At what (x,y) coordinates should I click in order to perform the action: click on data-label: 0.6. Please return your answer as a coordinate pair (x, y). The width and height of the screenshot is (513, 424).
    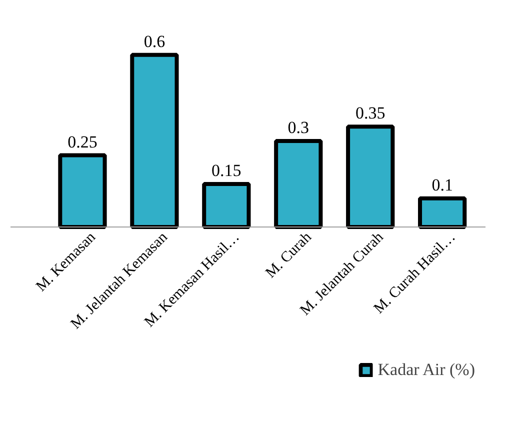
    Looking at the image, I should click on (155, 41).